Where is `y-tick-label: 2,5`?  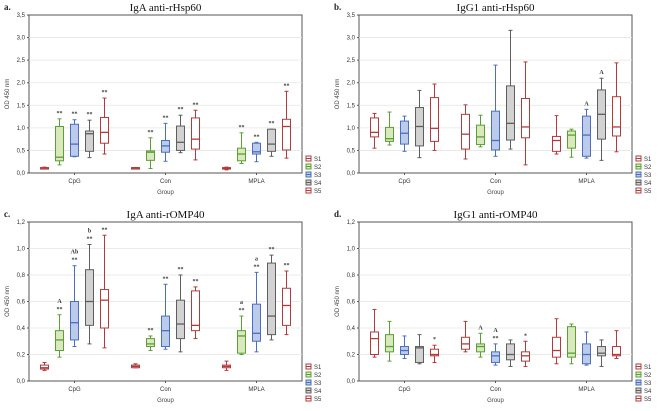 y-tick-label: 2,5 is located at coordinates (351, 61).